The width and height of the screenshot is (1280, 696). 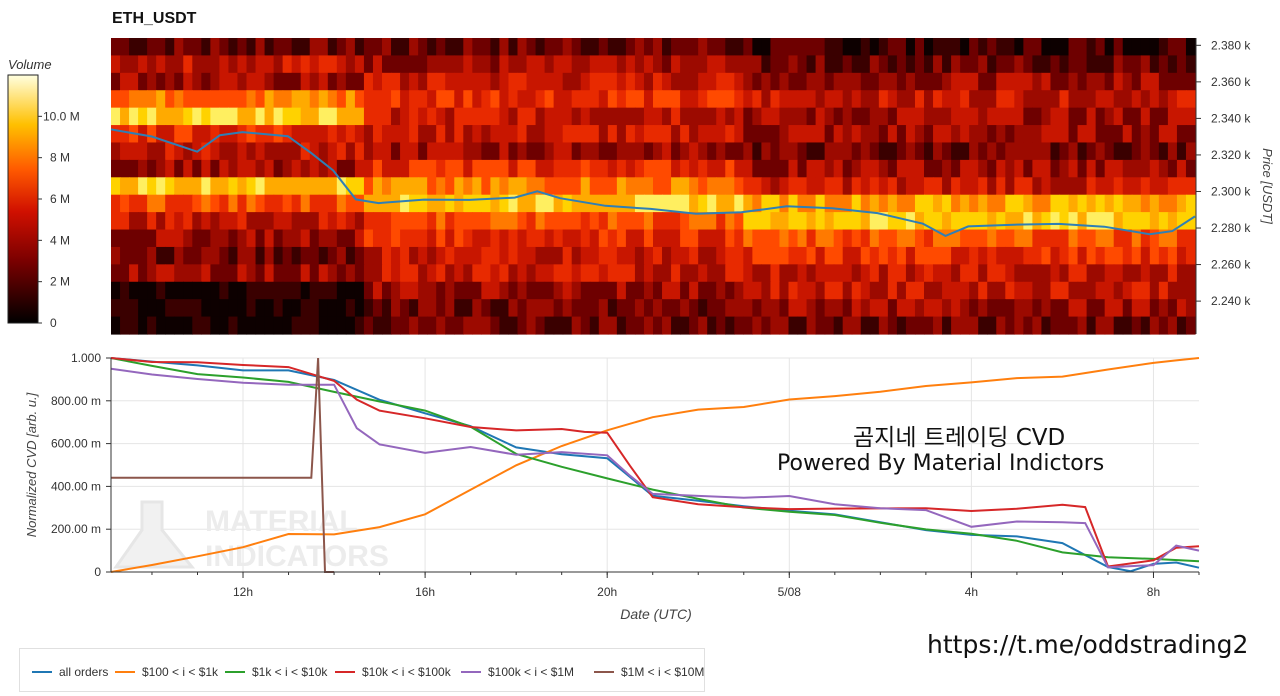 I want to click on telegram-link: https://t.me/oddstrading2, so click(x=1088, y=644).